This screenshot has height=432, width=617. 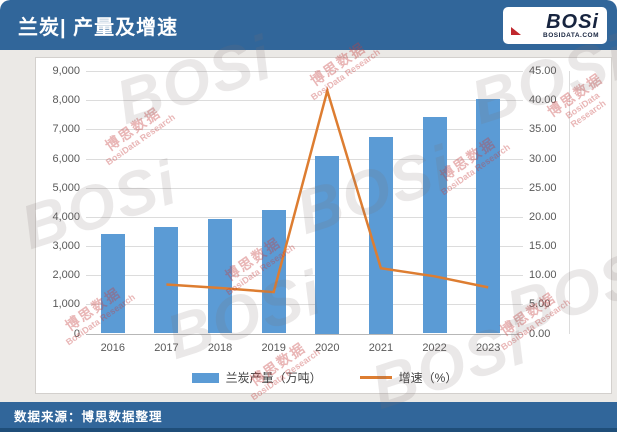 What do you see at coordinates (543, 246) in the screenshot?
I see `y-axis-right-tick: 15.00` at bounding box center [543, 246].